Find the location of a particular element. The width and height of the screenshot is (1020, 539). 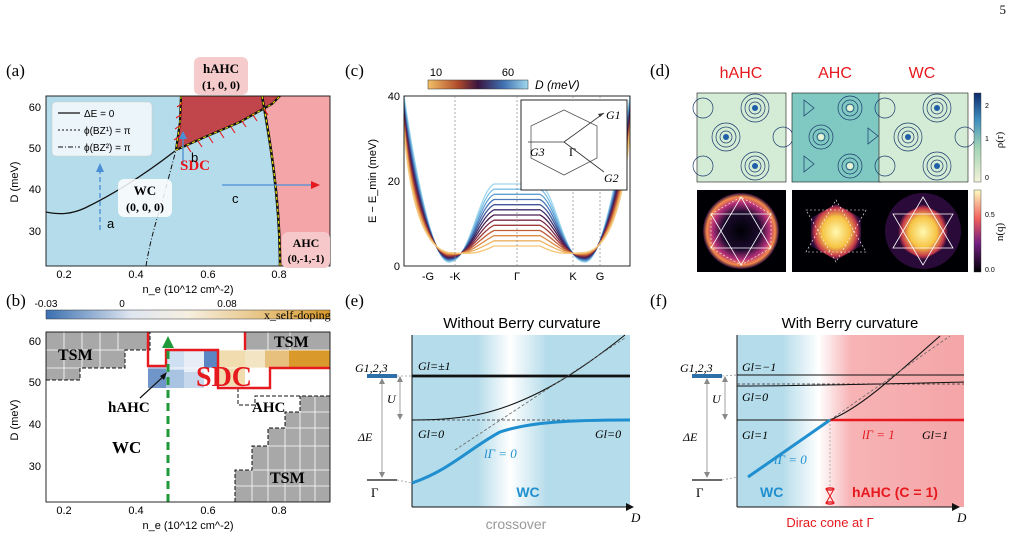

panel-b: -0.03 0 0.08 x_self-doping is located at coordinates (170, 415).